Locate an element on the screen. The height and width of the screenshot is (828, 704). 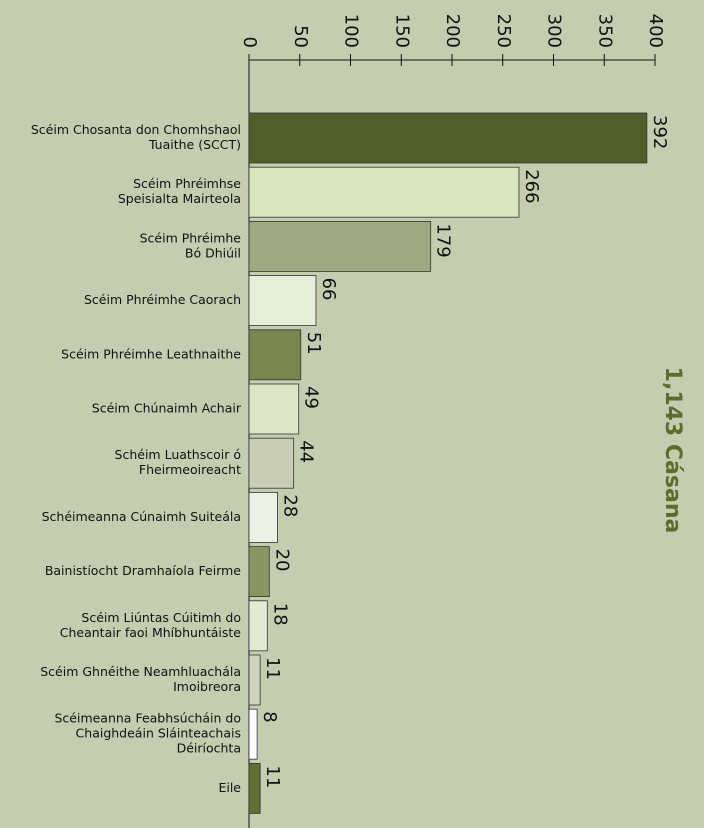
value-label: 18 is located at coordinates (279, 614).